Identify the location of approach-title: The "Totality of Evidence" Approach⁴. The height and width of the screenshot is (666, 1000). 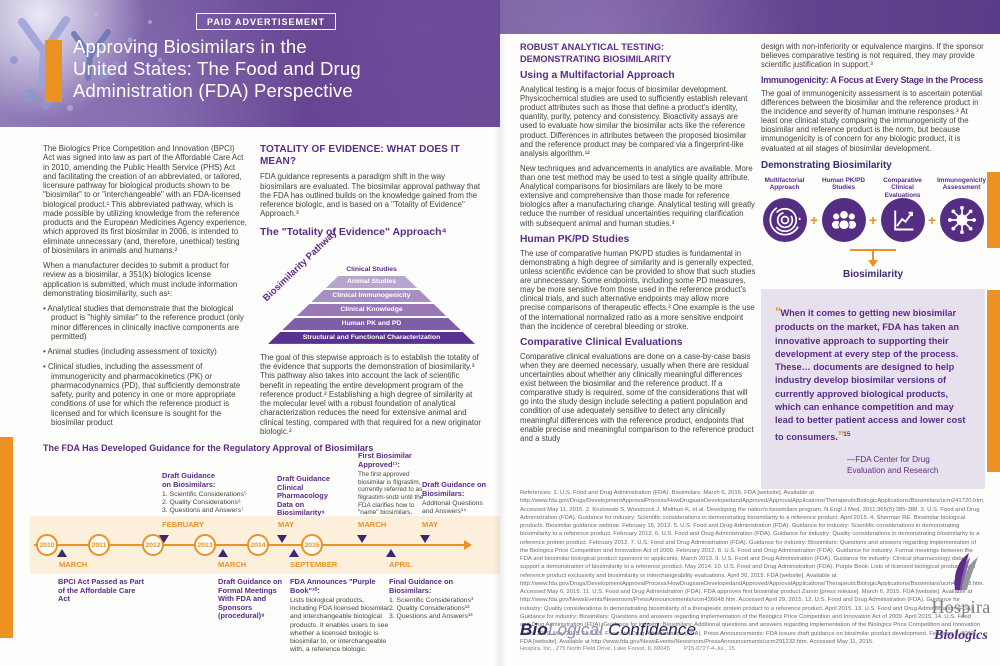
(353, 231).